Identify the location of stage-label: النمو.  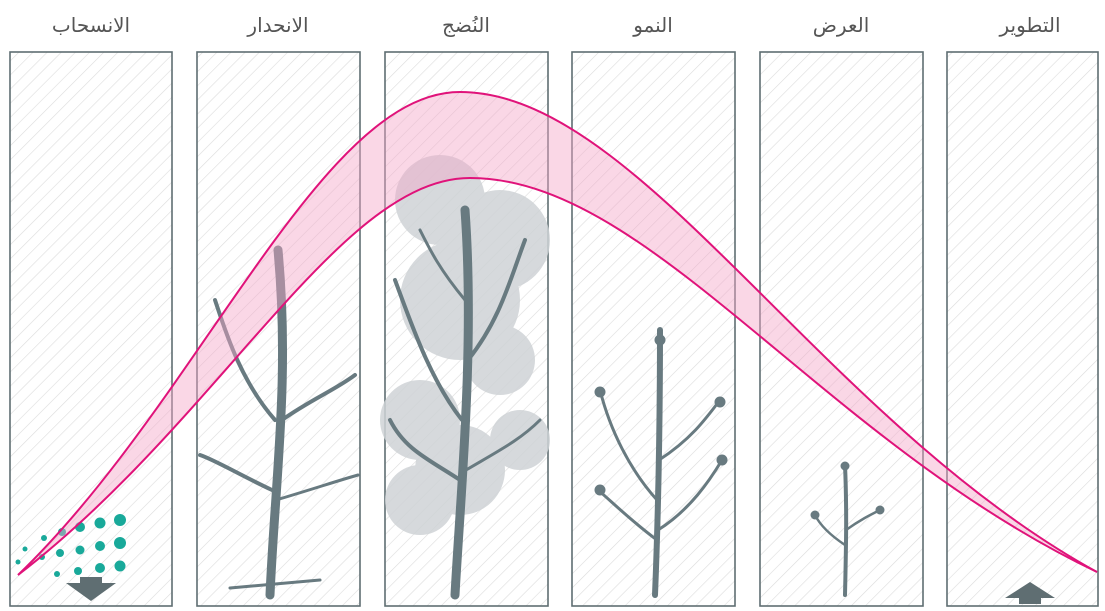
(652, 25).